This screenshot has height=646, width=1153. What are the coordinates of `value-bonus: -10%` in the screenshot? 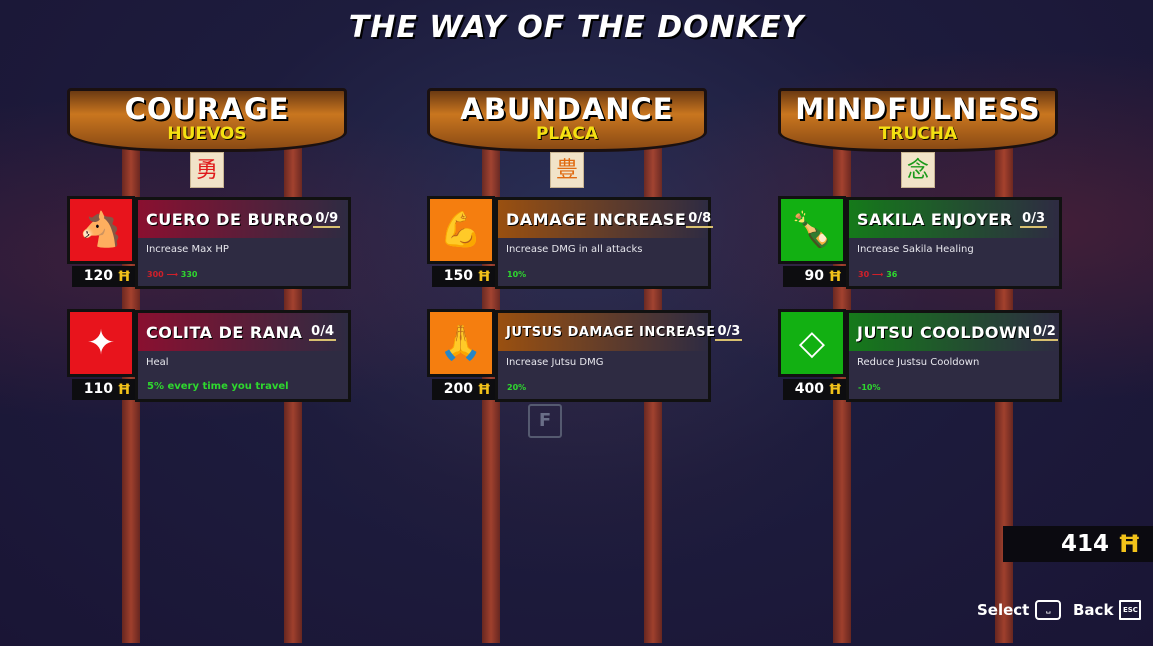 It's located at (869, 387).